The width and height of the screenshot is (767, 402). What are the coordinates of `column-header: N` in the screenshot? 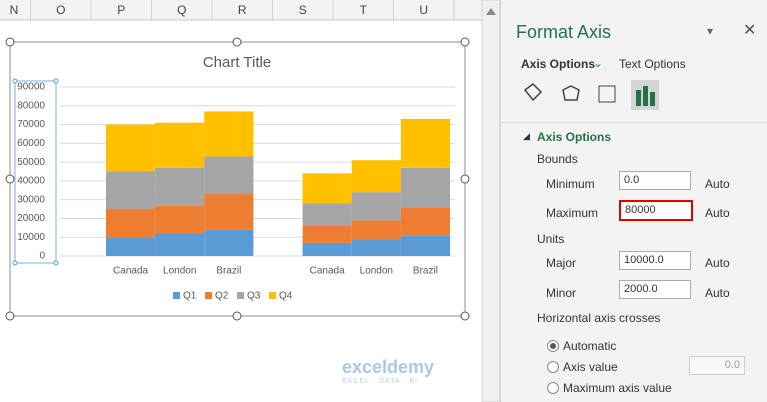 It's located at (14, 10).